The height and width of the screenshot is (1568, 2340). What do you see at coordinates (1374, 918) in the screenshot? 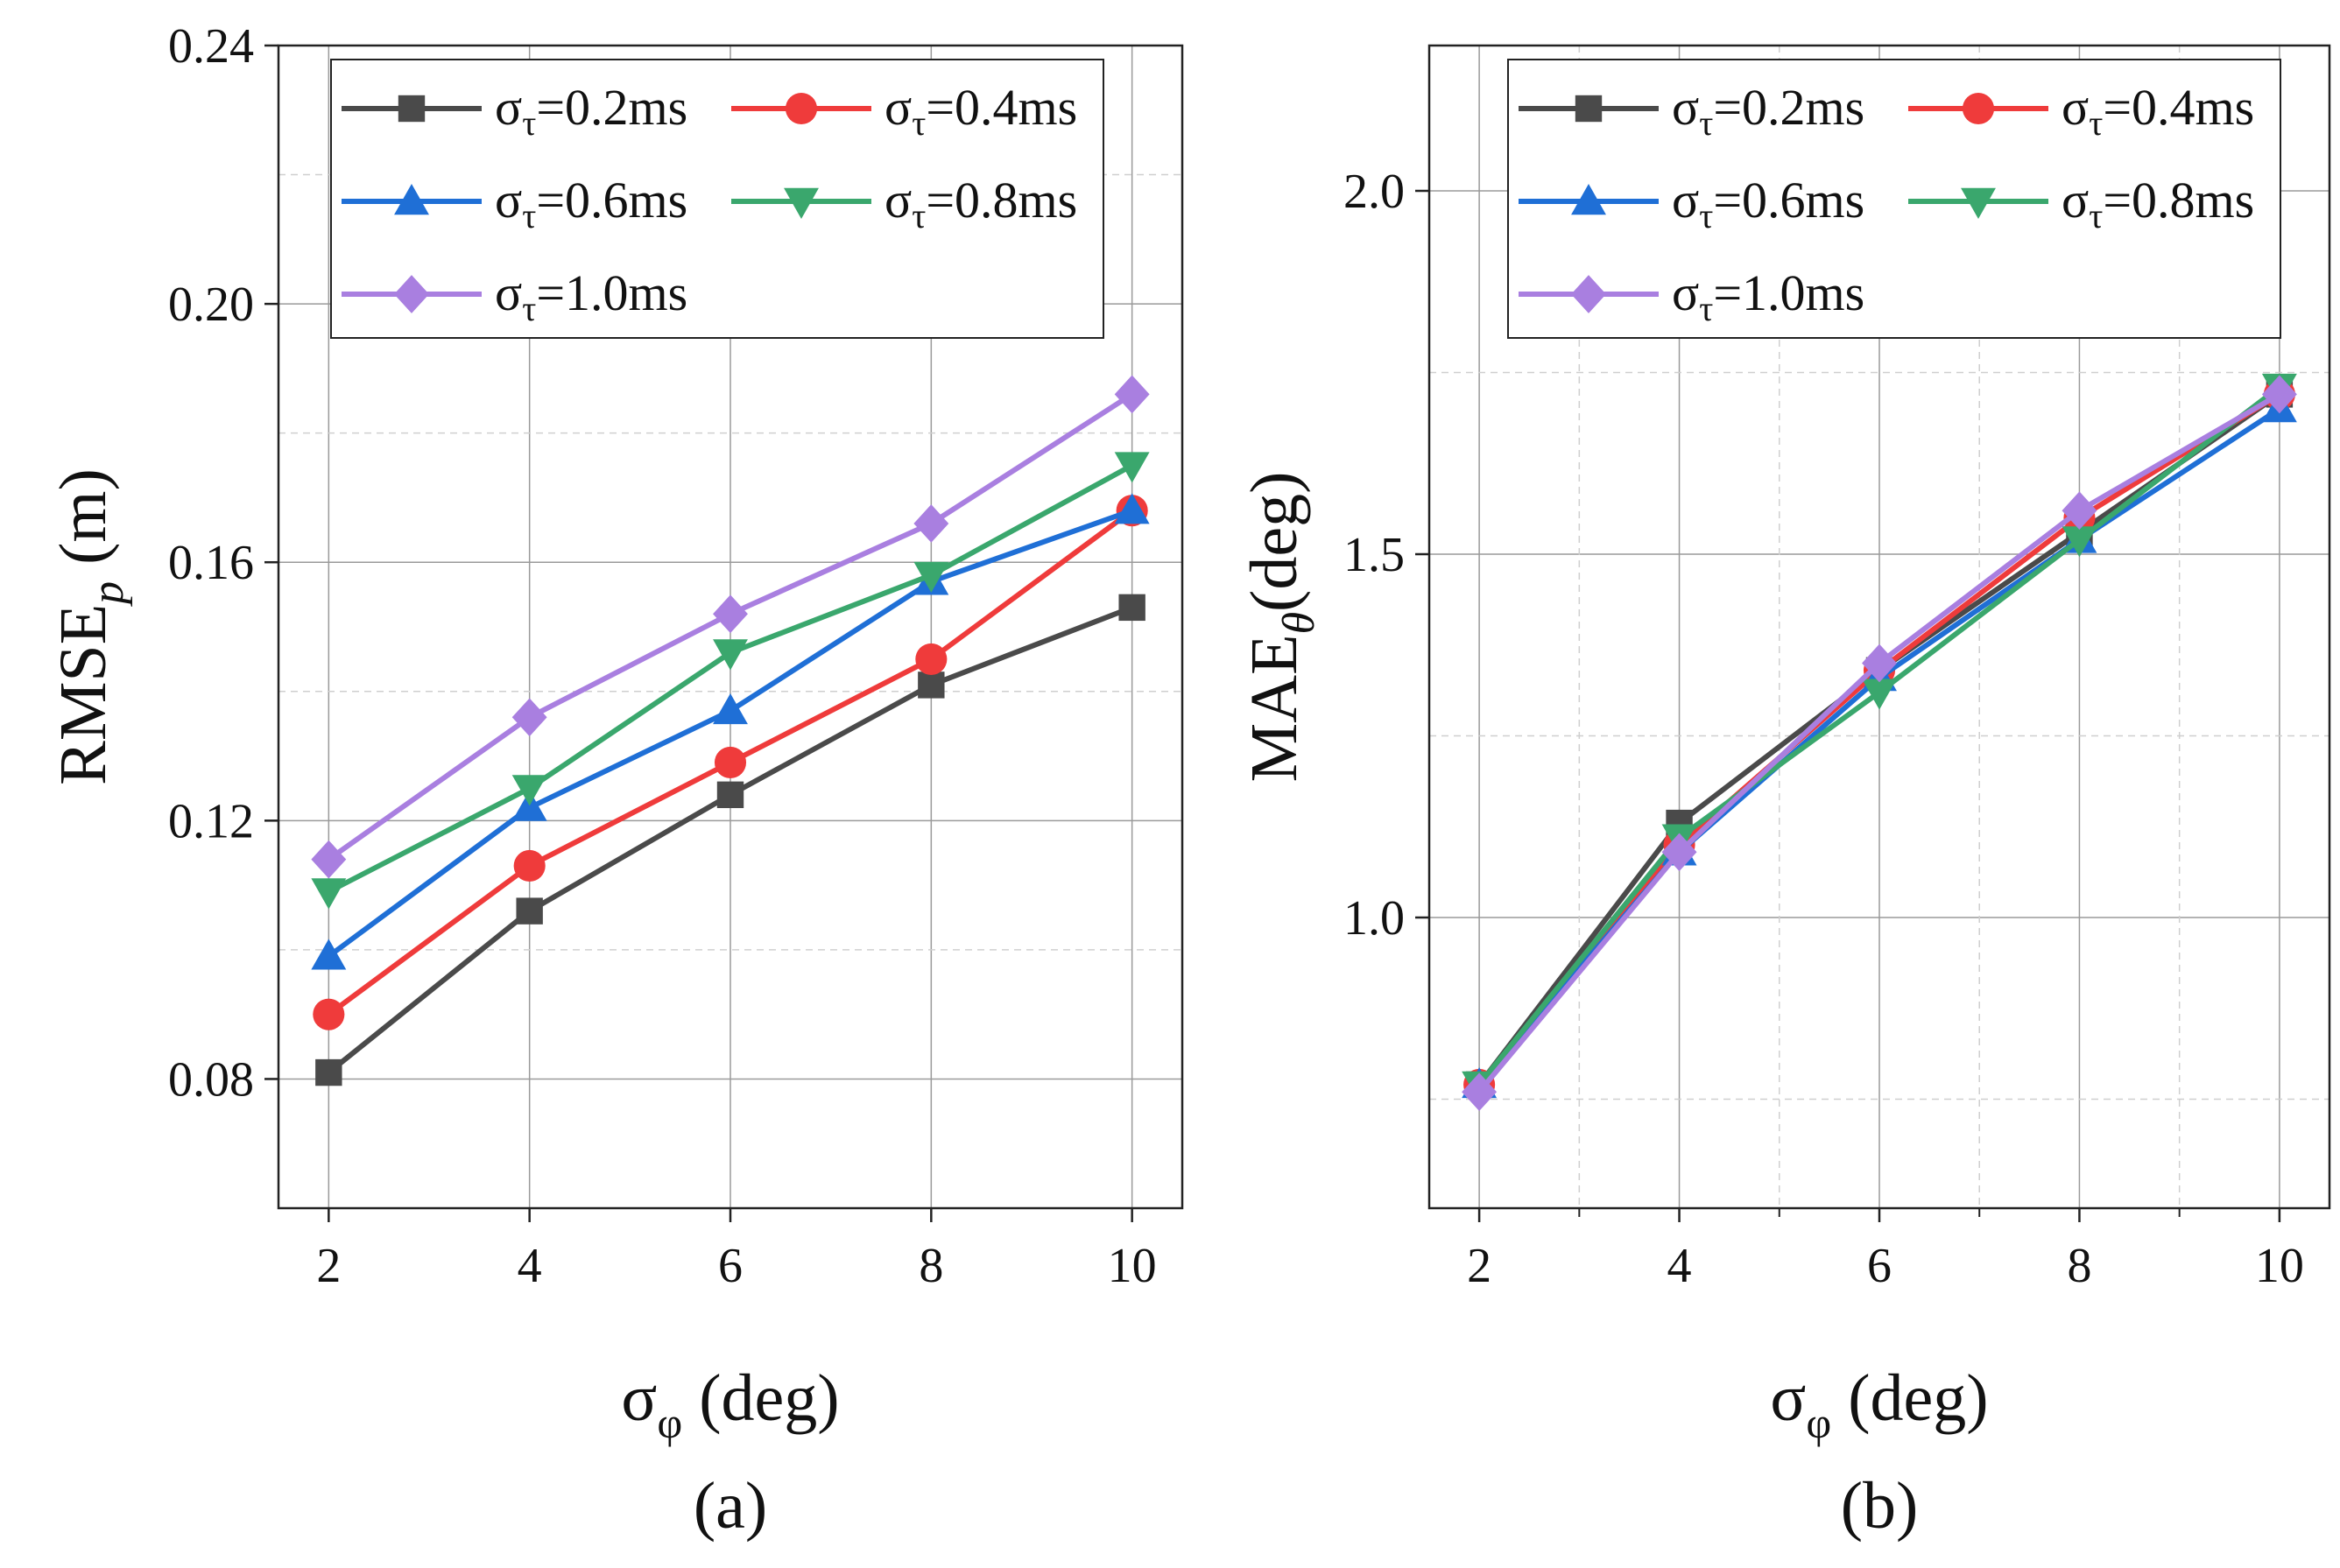
I see `y-tick-label: 1.0` at bounding box center [1374, 918].